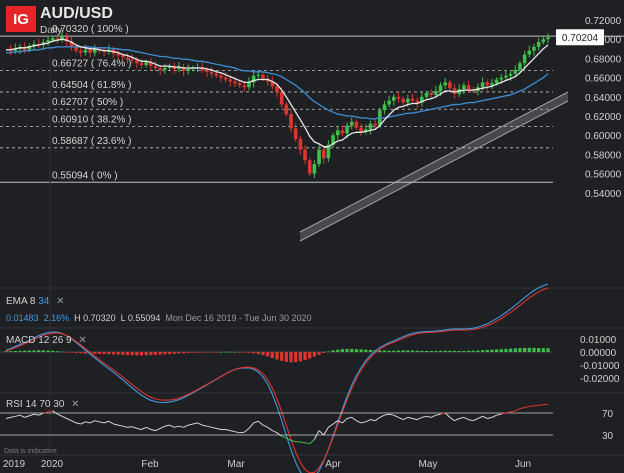  I want to click on chart-title: AUD/USD, so click(76, 13).